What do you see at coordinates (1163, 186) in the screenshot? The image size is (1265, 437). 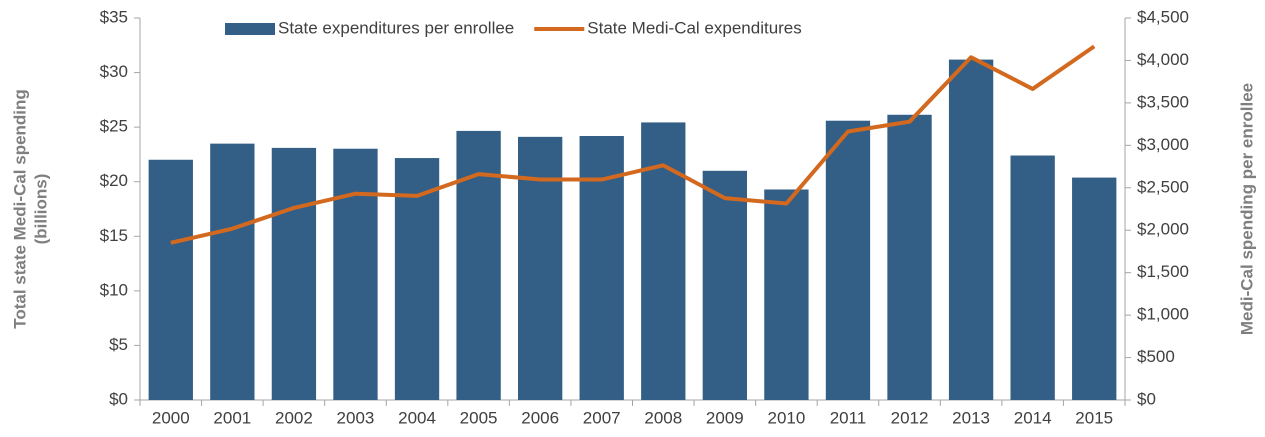 I see `y2-tick-label: $2,500` at bounding box center [1163, 186].